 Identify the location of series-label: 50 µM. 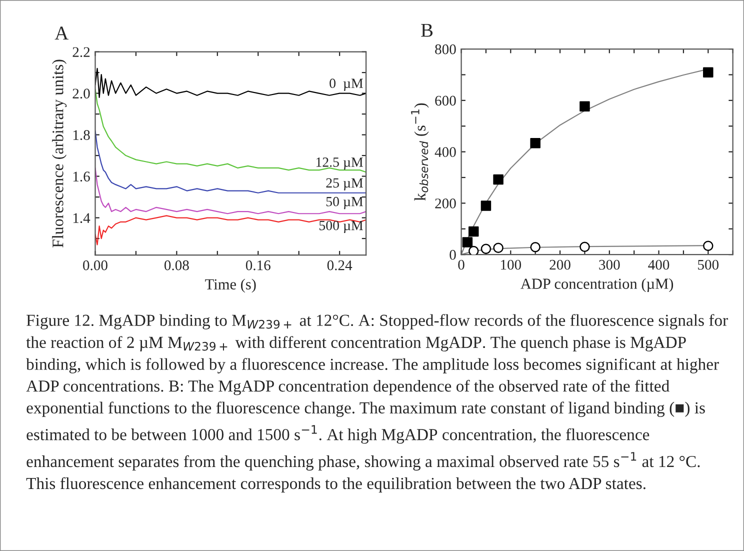
(344, 203).